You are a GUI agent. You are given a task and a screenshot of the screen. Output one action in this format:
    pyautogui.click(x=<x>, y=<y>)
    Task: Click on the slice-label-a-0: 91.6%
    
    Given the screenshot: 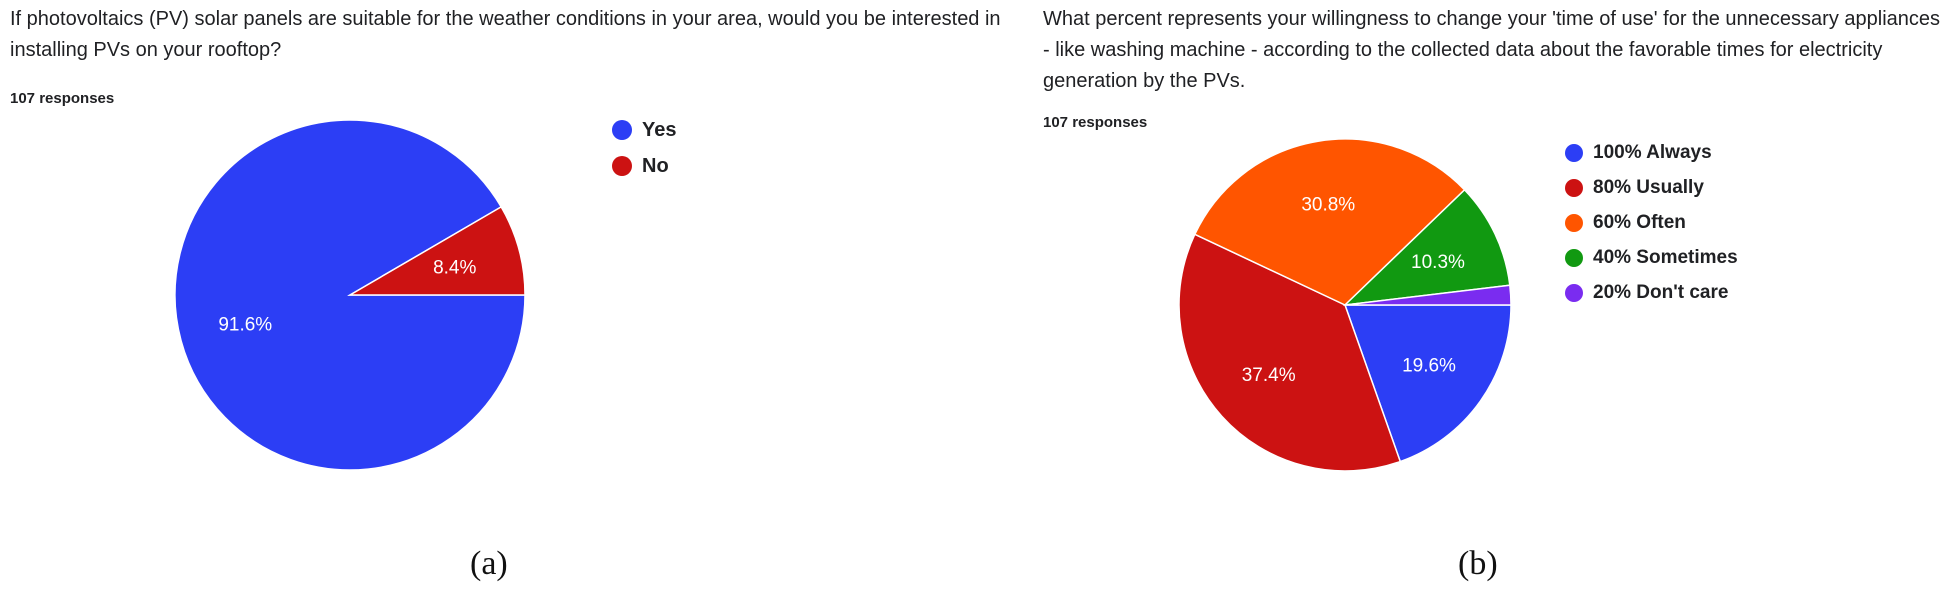 What is the action you would take?
    pyautogui.click(x=245, y=324)
    